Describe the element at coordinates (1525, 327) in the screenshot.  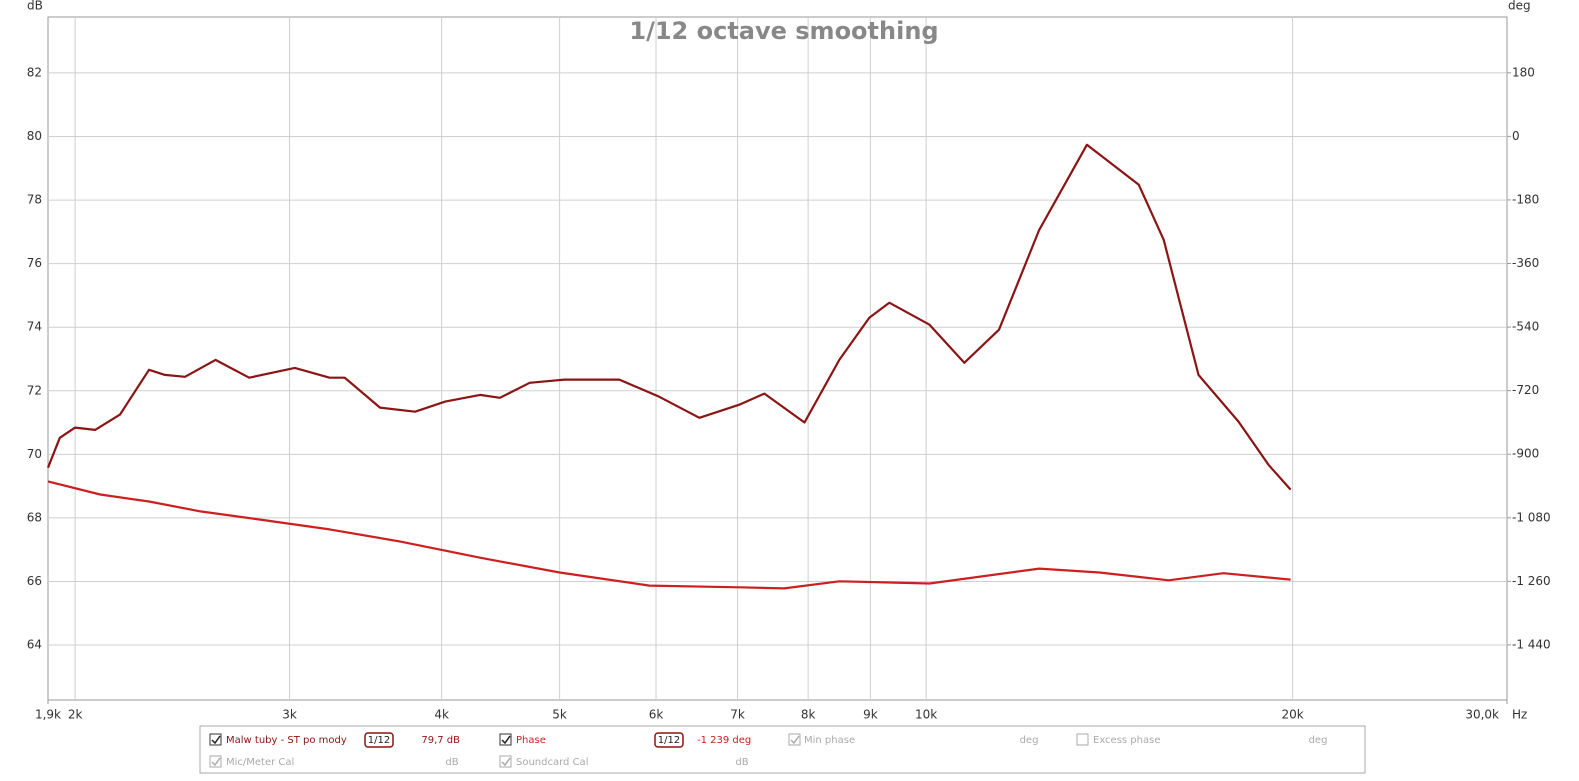
I see `y2-tick-label: -540` at that location.